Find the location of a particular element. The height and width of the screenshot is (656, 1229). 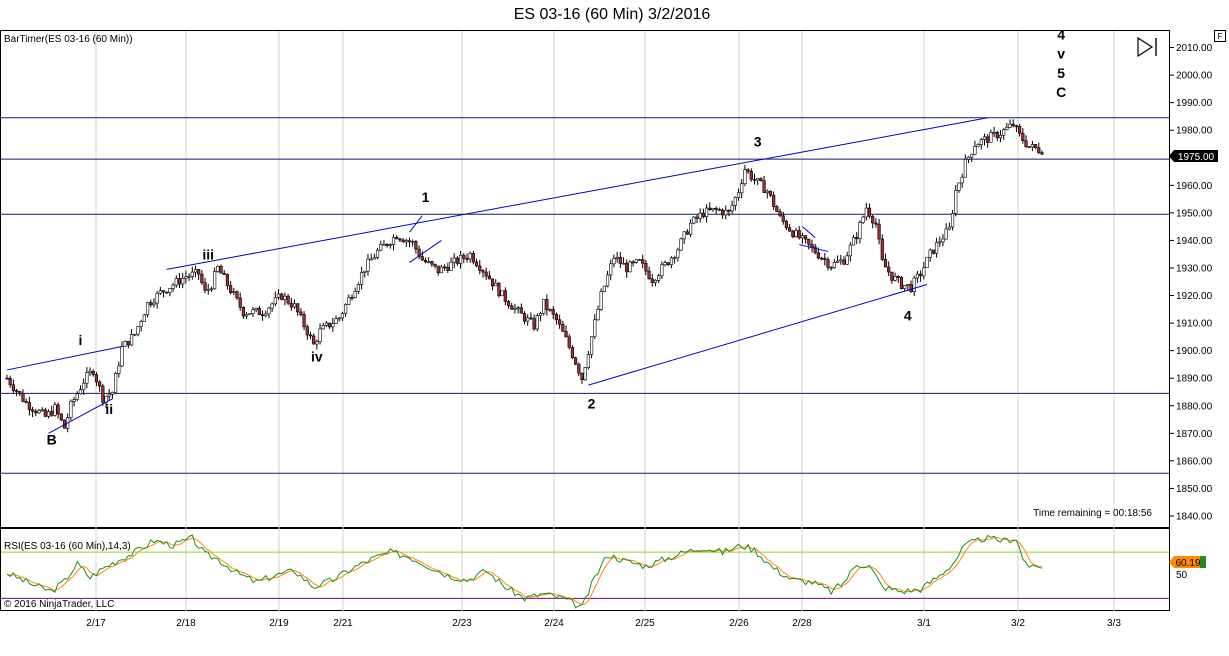

f-button: F is located at coordinates (1220, 36).